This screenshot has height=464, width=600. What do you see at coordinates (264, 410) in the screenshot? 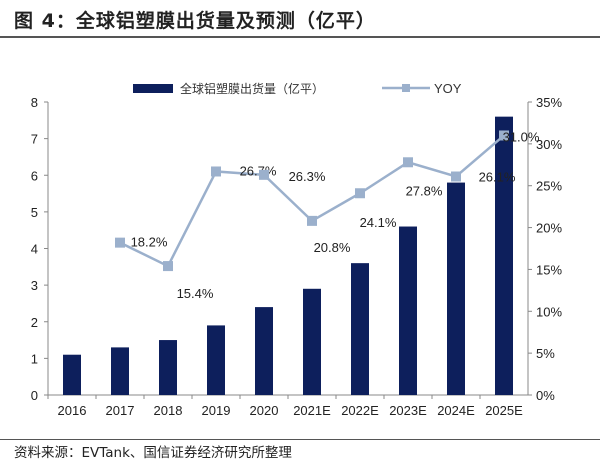
I see `x-tick-label: 2020` at bounding box center [264, 410].